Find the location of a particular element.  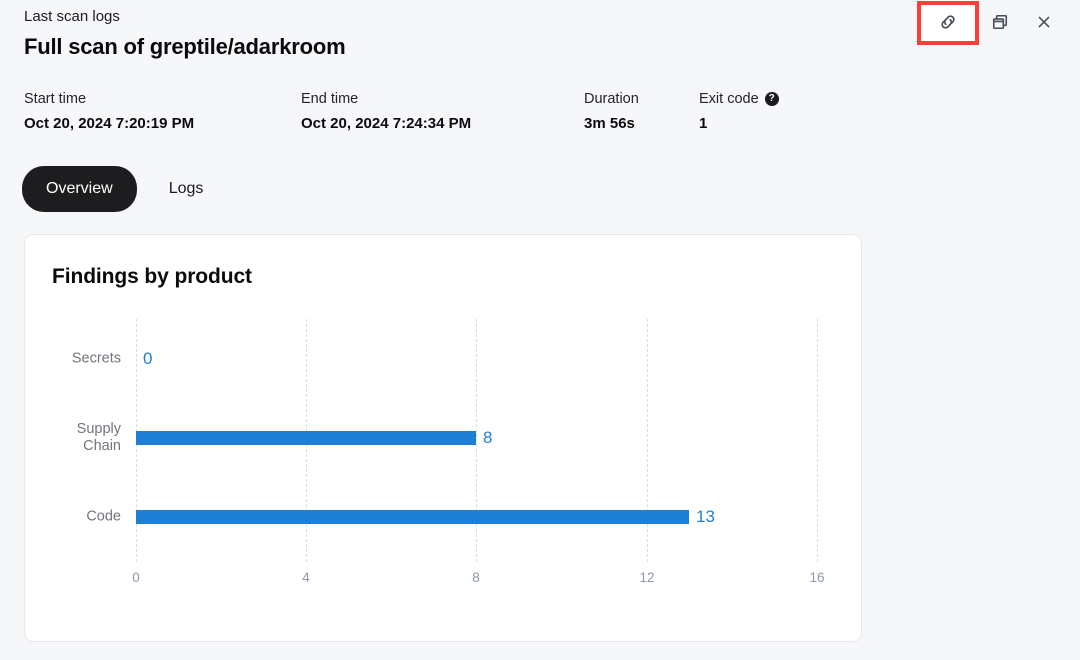

bar-value-code: 13 is located at coordinates (705, 516).